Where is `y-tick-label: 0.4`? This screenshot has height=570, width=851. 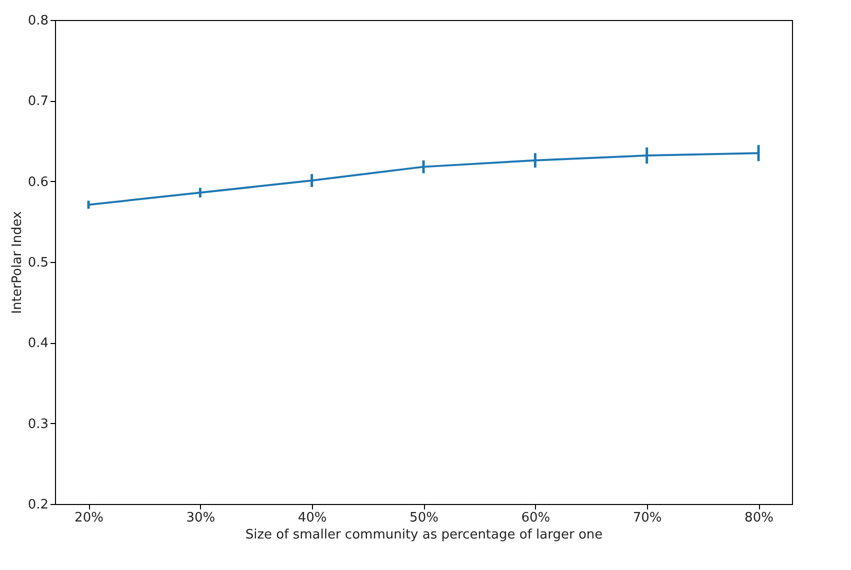 y-tick-label: 0.4 is located at coordinates (38, 344).